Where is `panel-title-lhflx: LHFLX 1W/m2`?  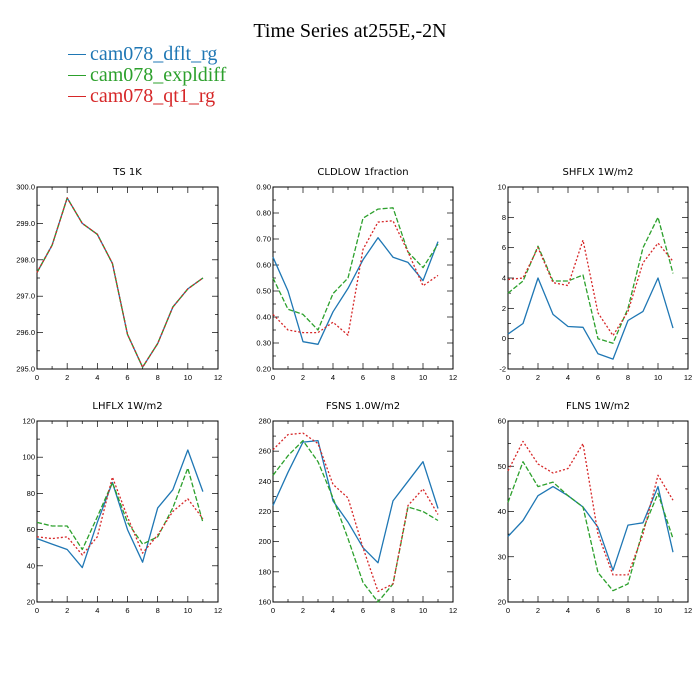 panel-title-lhflx: LHFLX 1W/m2 is located at coordinates (127, 406).